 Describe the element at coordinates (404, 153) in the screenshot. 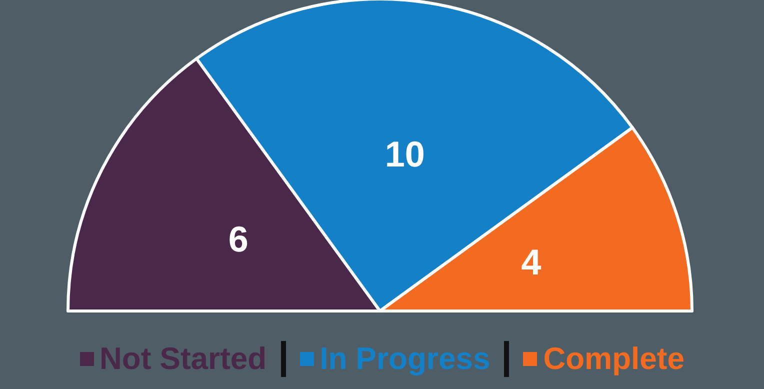

I see `data-label: 10` at that location.